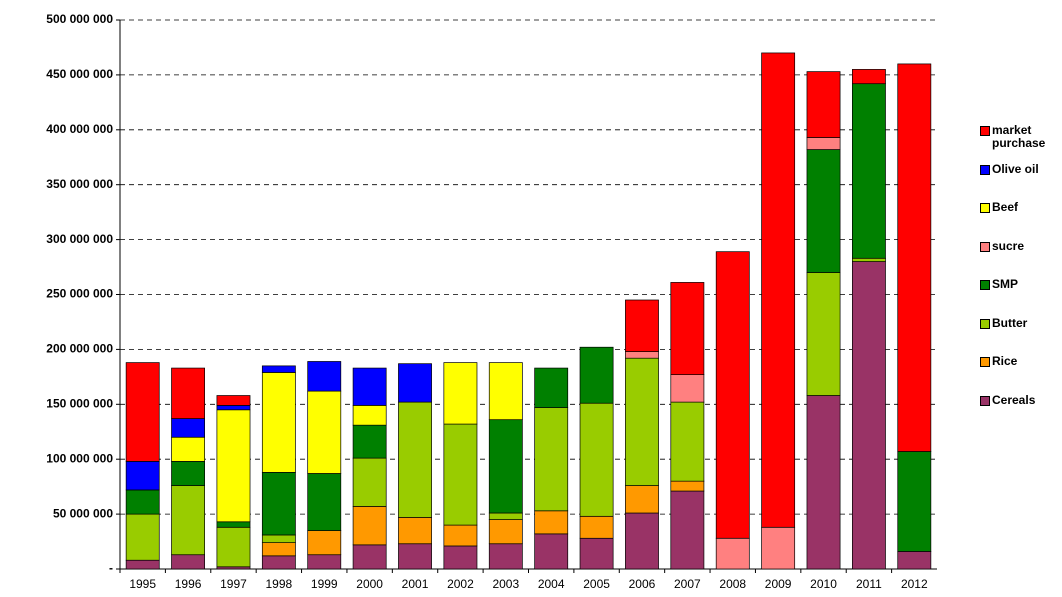 The image size is (1062, 597). I want to click on y-tick-label: 350 000 000, so click(79, 184).